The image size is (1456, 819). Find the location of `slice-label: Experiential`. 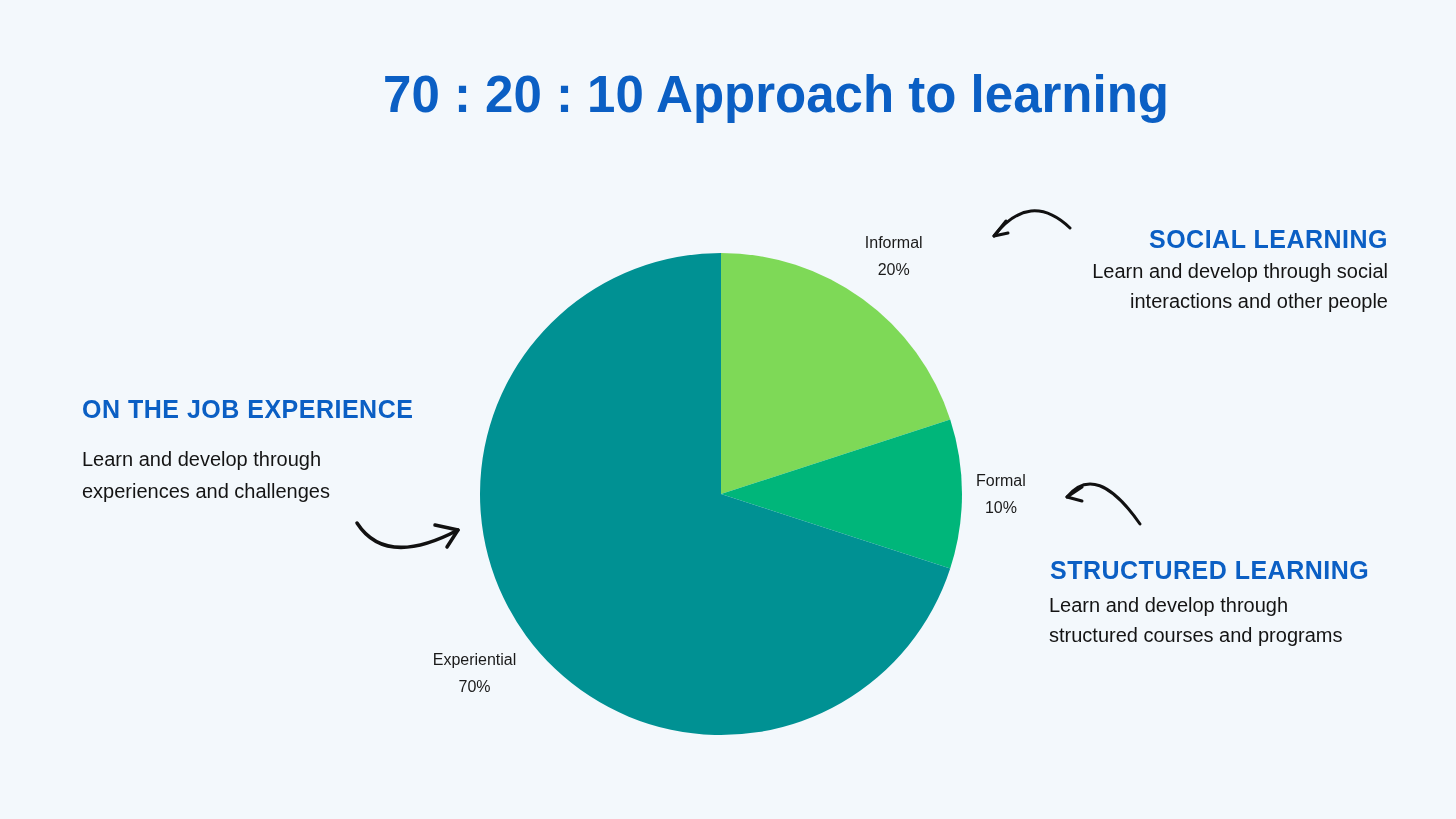

slice-label: Experiential is located at coordinates (474, 660).